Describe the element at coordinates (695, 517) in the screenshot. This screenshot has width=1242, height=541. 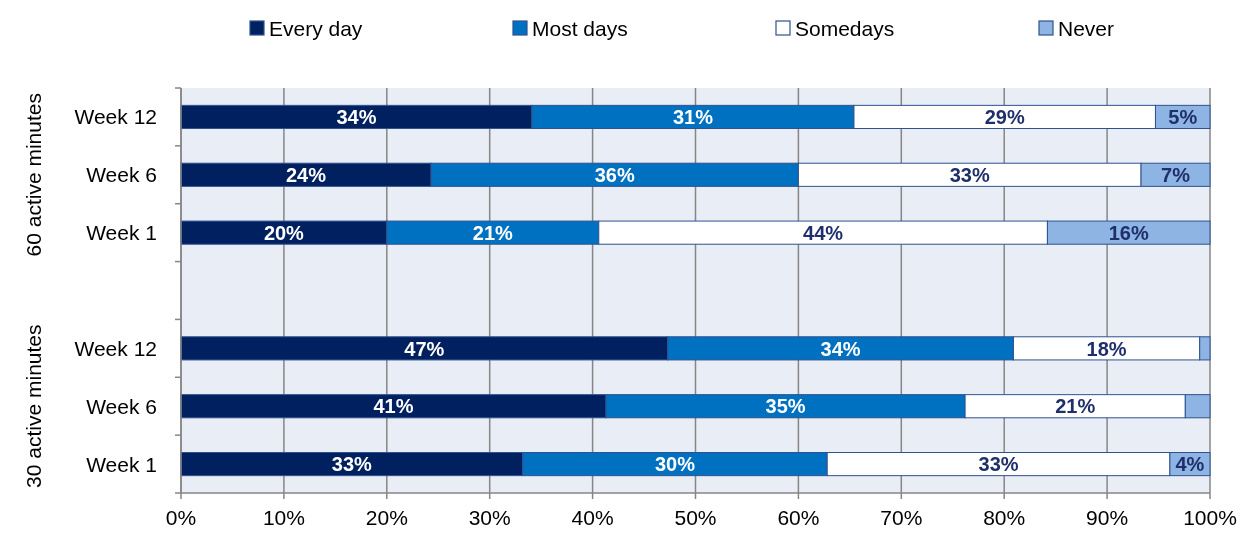
I see `x-tick-label: 50%` at that location.